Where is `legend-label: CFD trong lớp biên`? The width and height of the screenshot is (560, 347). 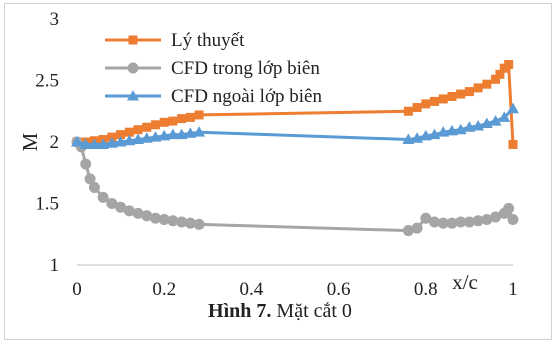 legend-label: CFD trong lớp biên is located at coordinates (245, 68).